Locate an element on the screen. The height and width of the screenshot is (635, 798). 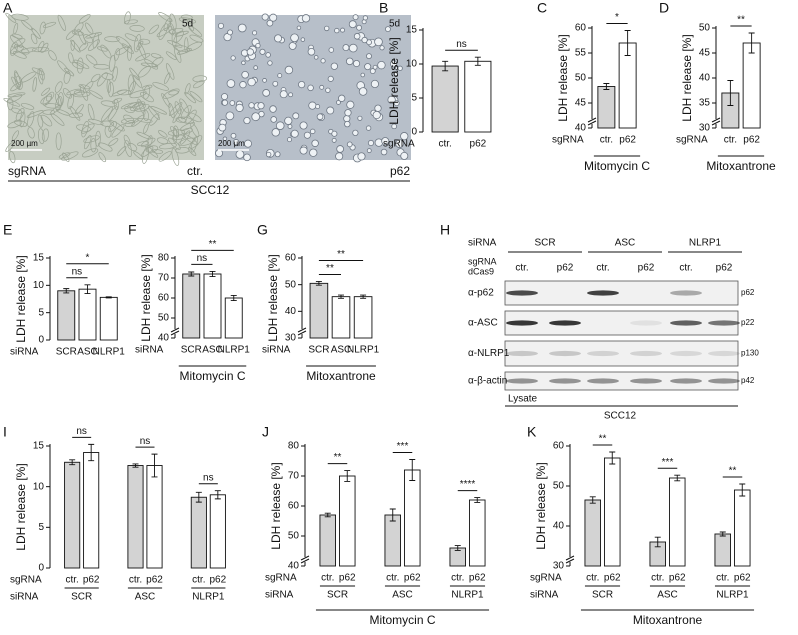
caption: Mitomycin C is located at coordinates (617, 166).